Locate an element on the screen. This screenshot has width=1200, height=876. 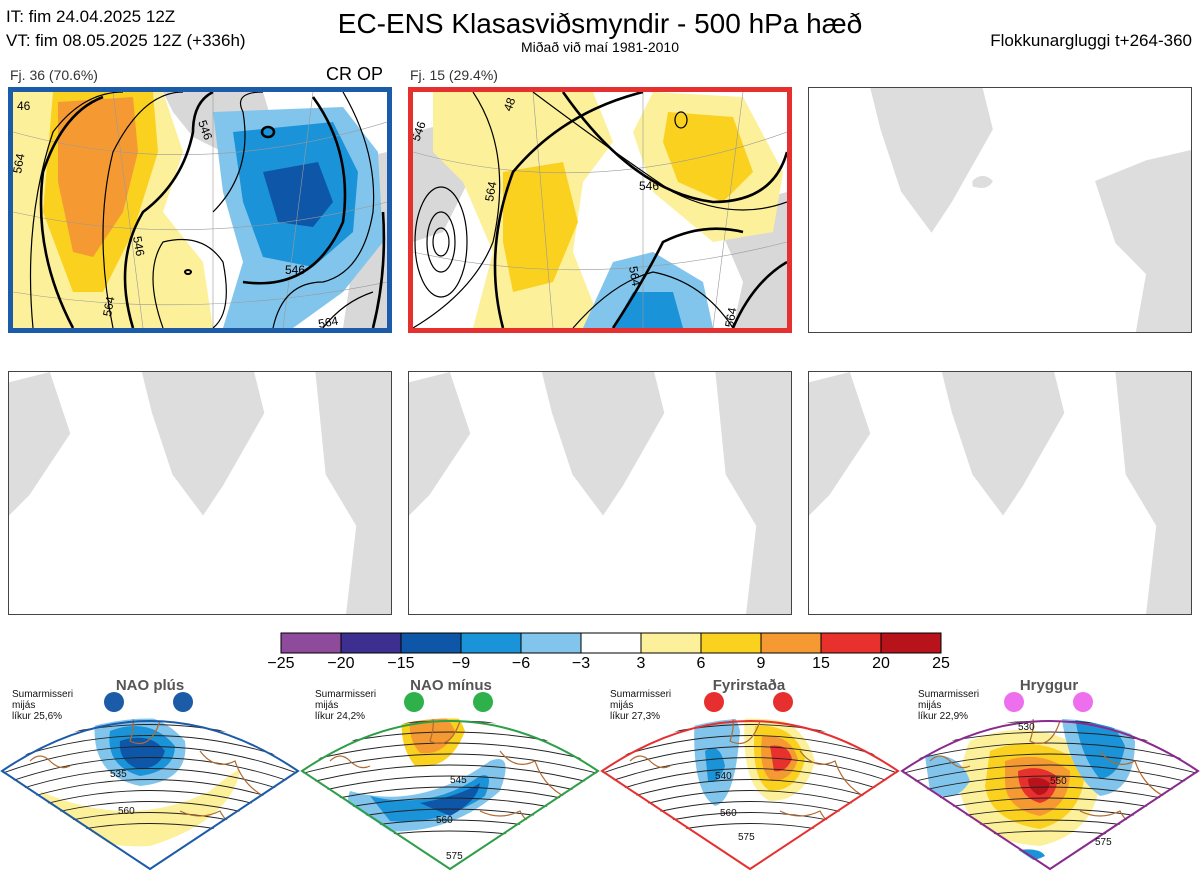
cluster-2-map: 546 564 564 546 564 48 is located at coordinates (600, 210).